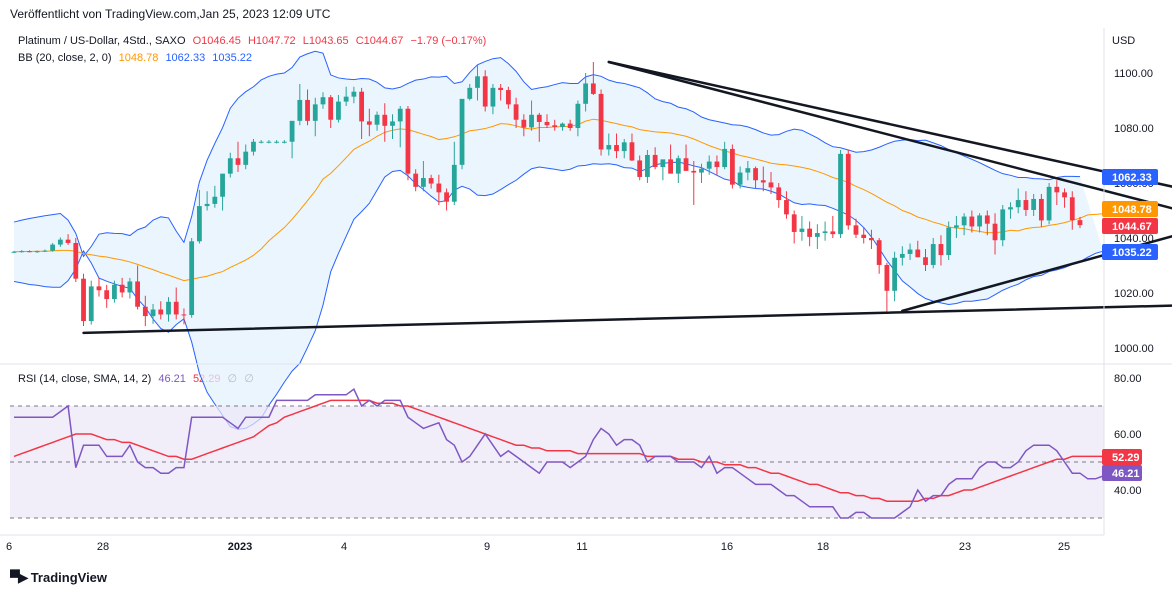  Describe the element at coordinates (1134, 129) in the screenshot. I see `price-tick-label: 1080.00` at that location.